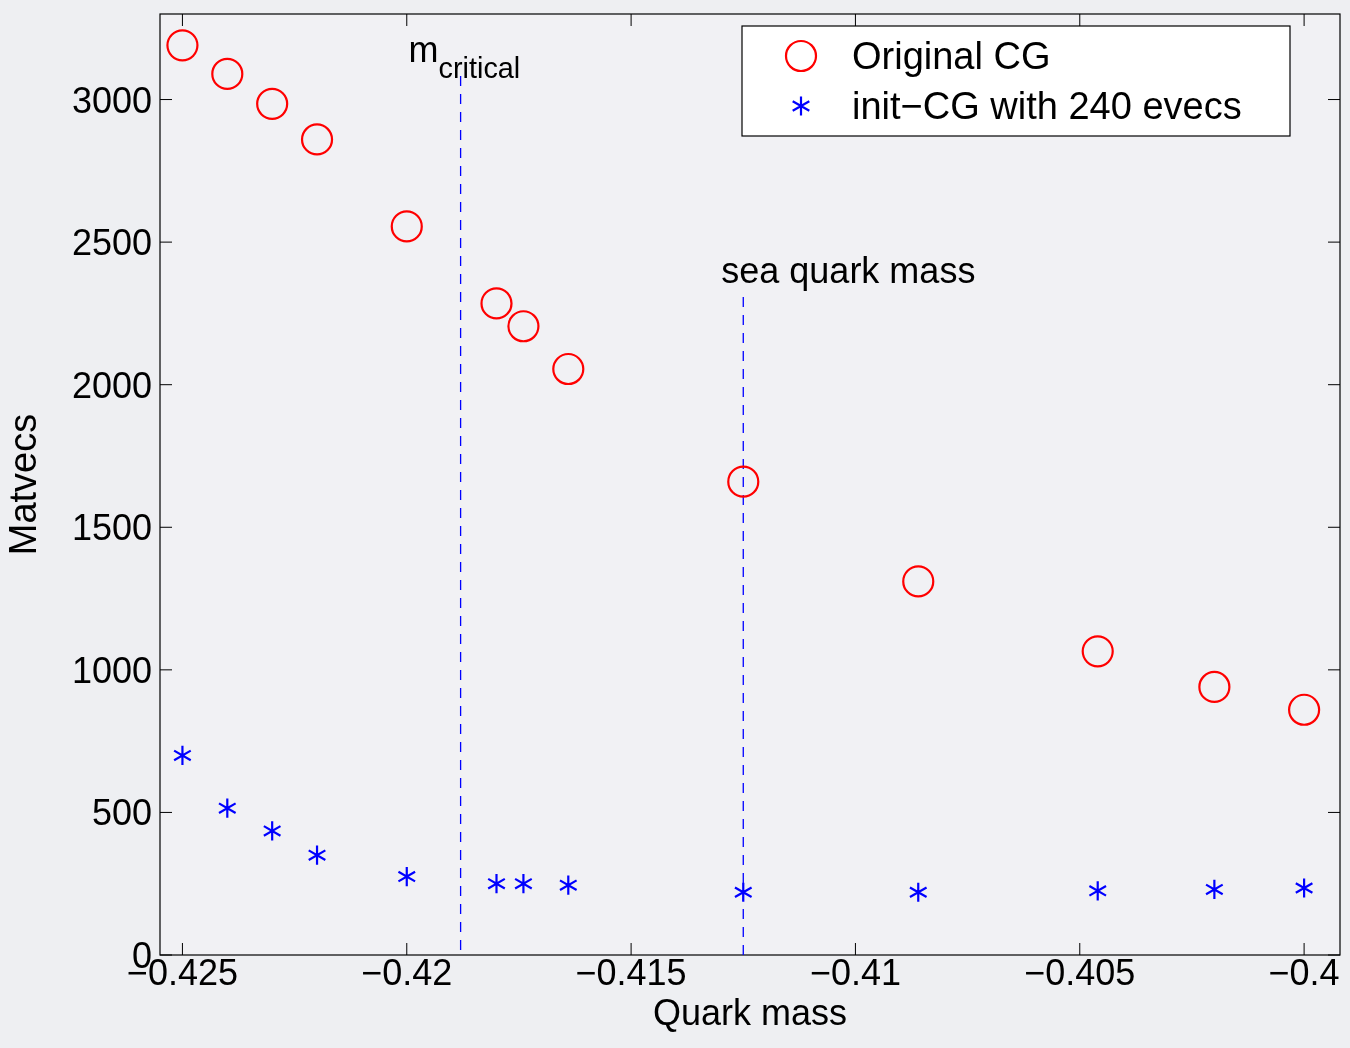  What do you see at coordinates (23, 484) in the screenshot?
I see `y-axis-title: Matvecs` at bounding box center [23, 484].